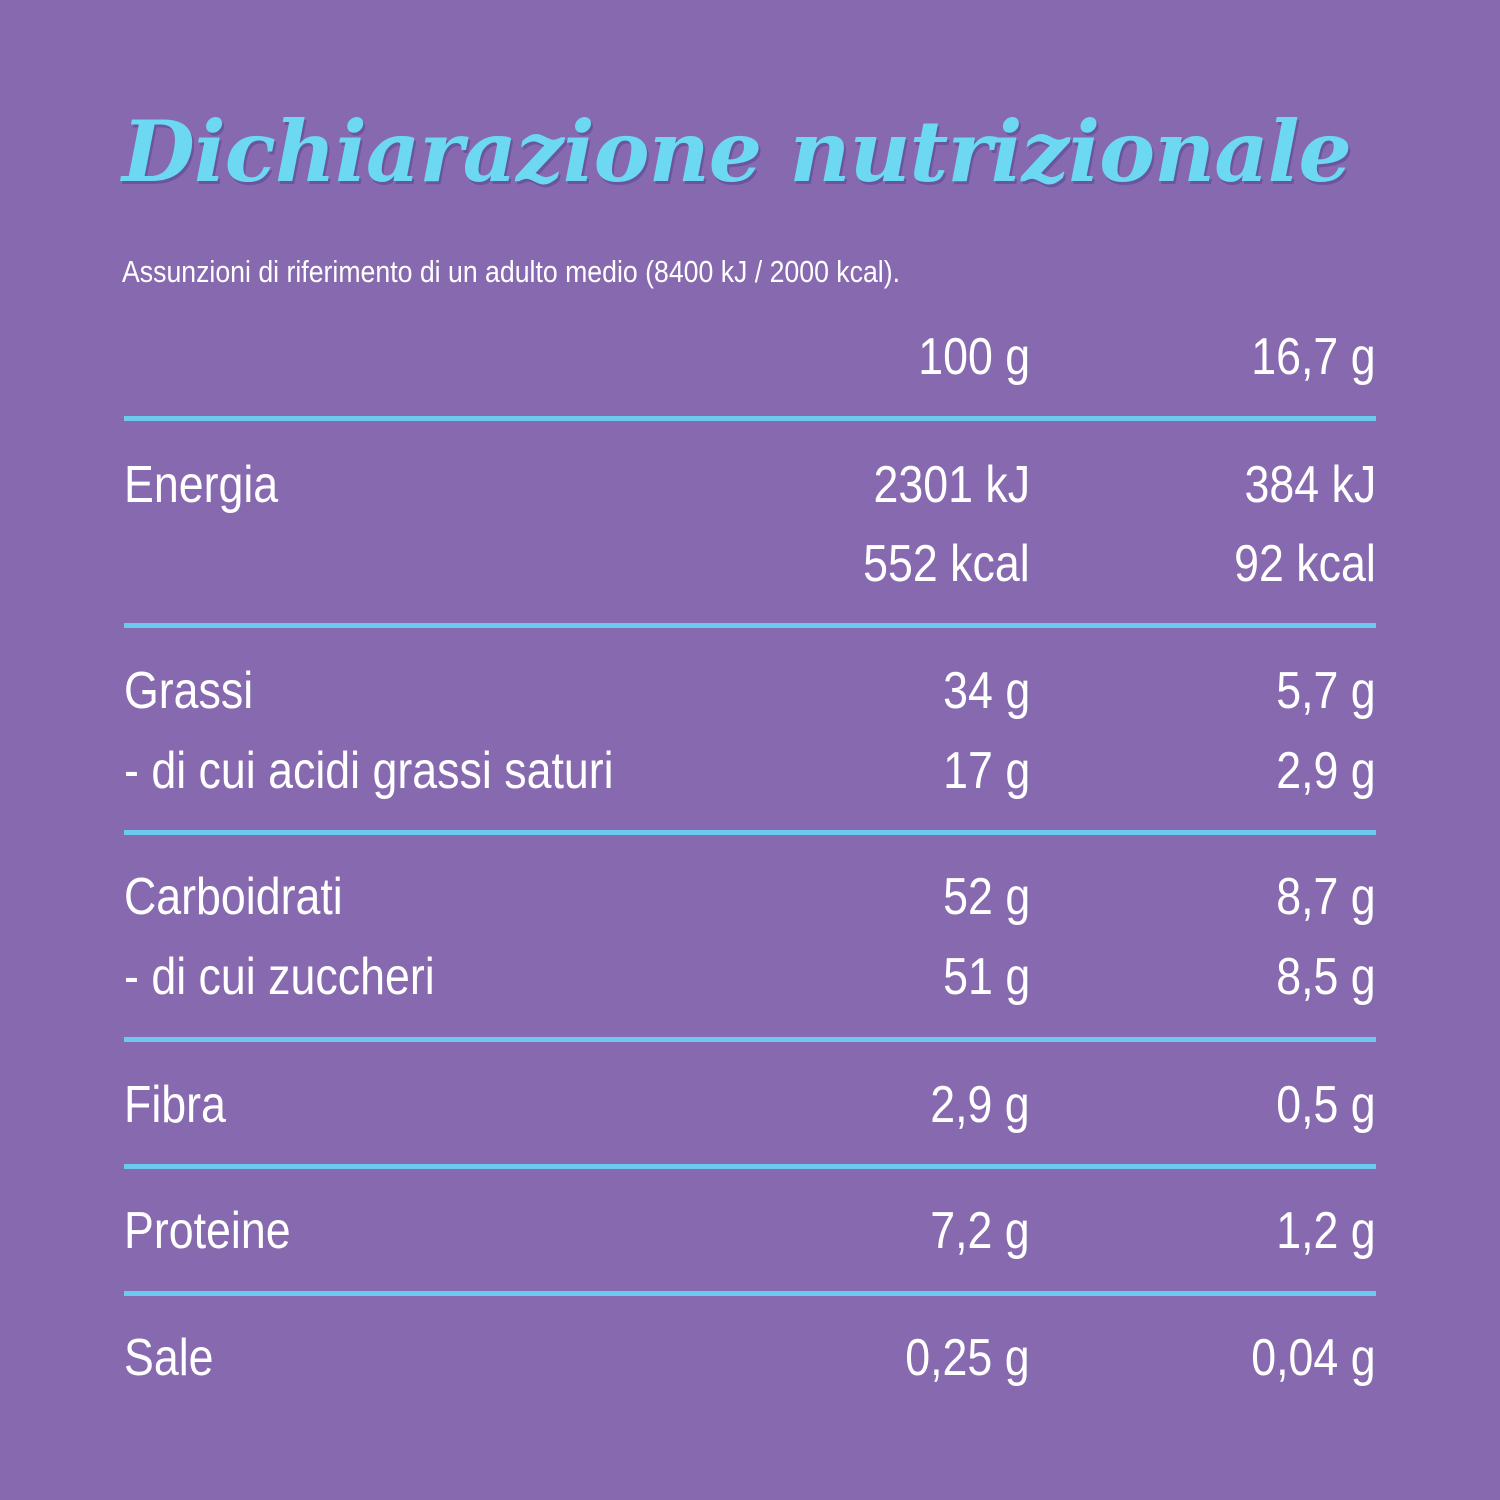 The height and width of the screenshot is (1500, 1500). I want to click on value-per-100g: 2,9 g, so click(980, 1105).